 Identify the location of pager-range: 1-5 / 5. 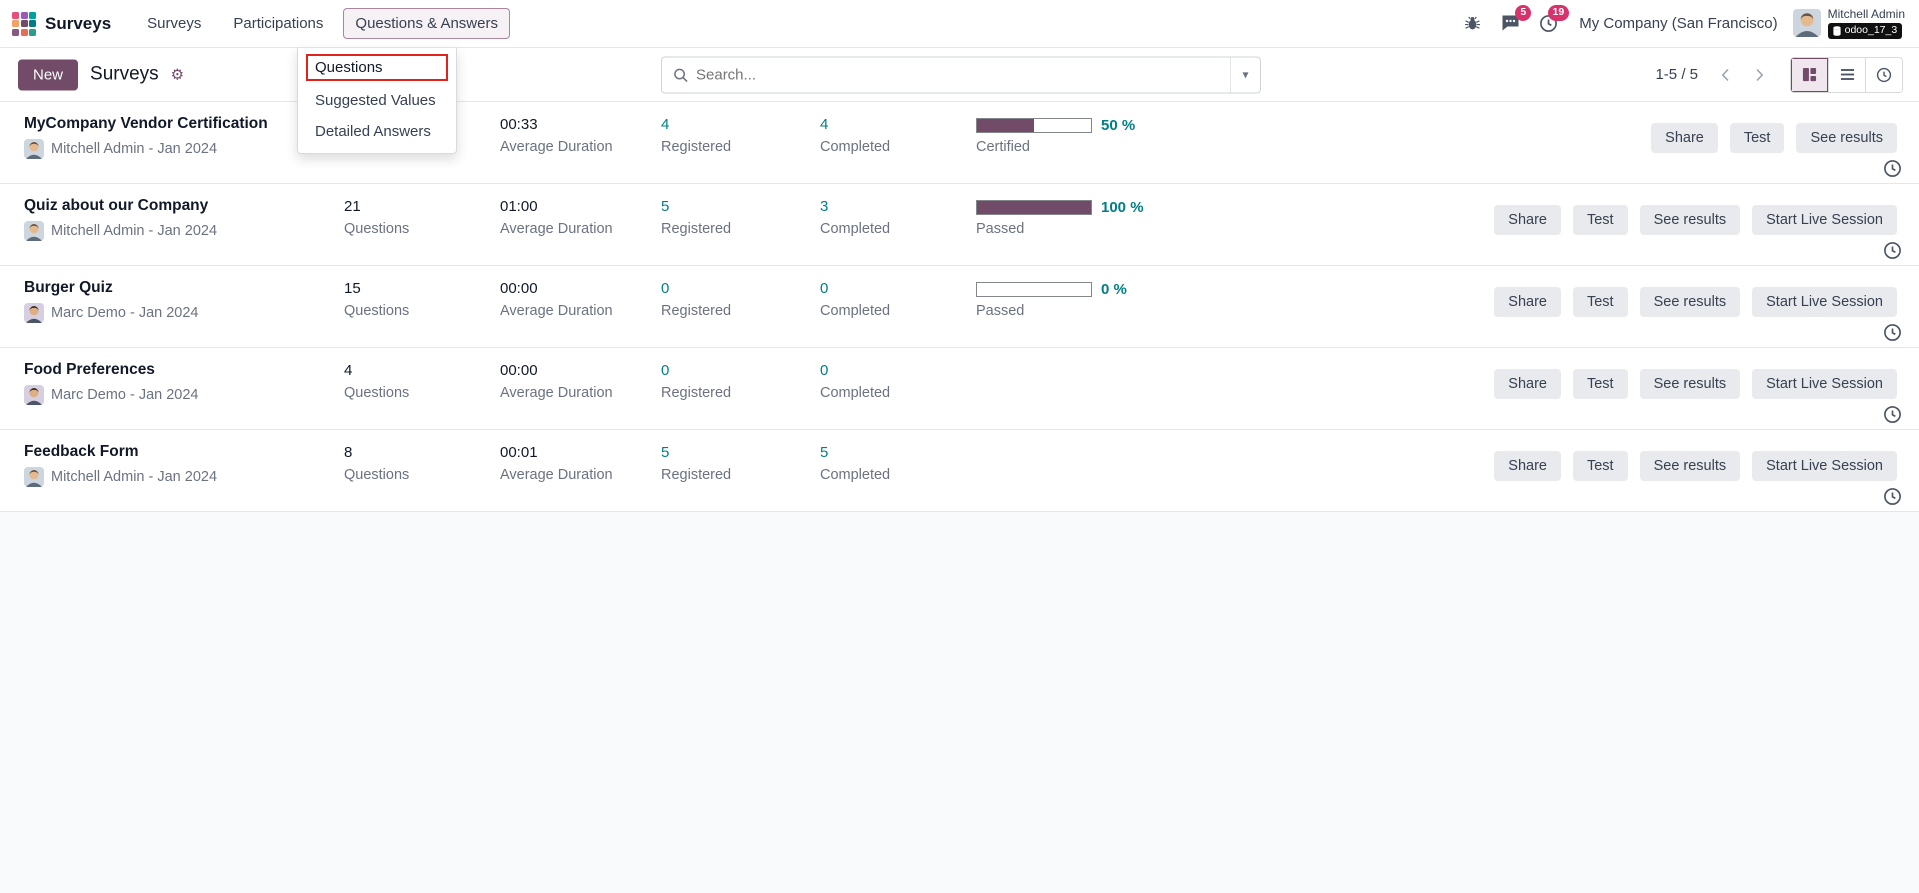
(1676, 74).